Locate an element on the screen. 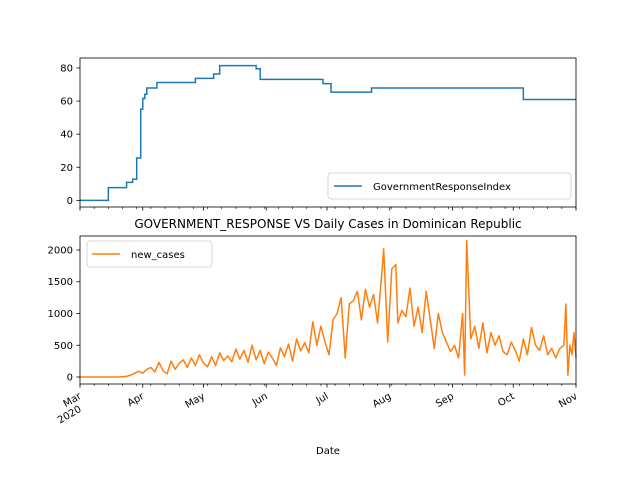 The width and height of the screenshot is (640, 480). top-x-axis-ticks is located at coordinates (328, 209).